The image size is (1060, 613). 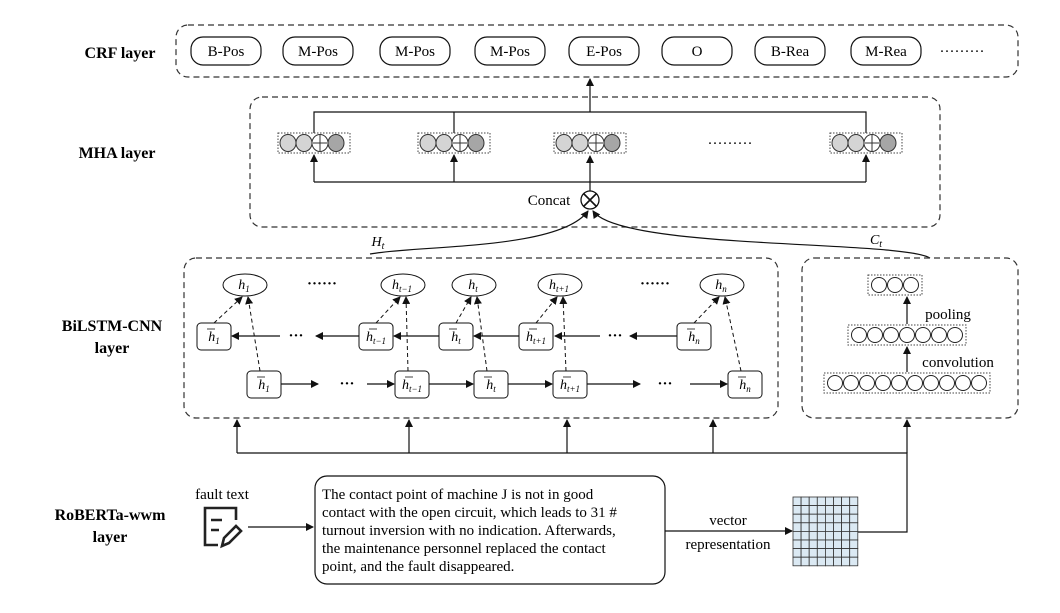 What do you see at coordinates (111, 515) in the screenshot?
I see `roberta-layer-label: RoBERTa-wwm` at bounding box center [111, 515].